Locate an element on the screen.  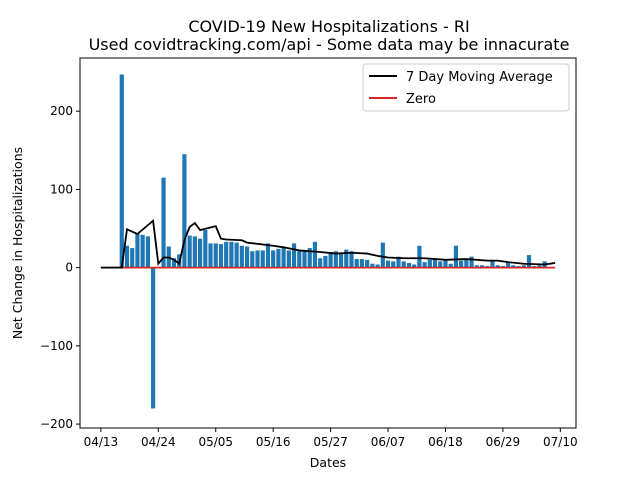
legend: 7 Day Moving Average Zero is located at coordinates (466, 87).